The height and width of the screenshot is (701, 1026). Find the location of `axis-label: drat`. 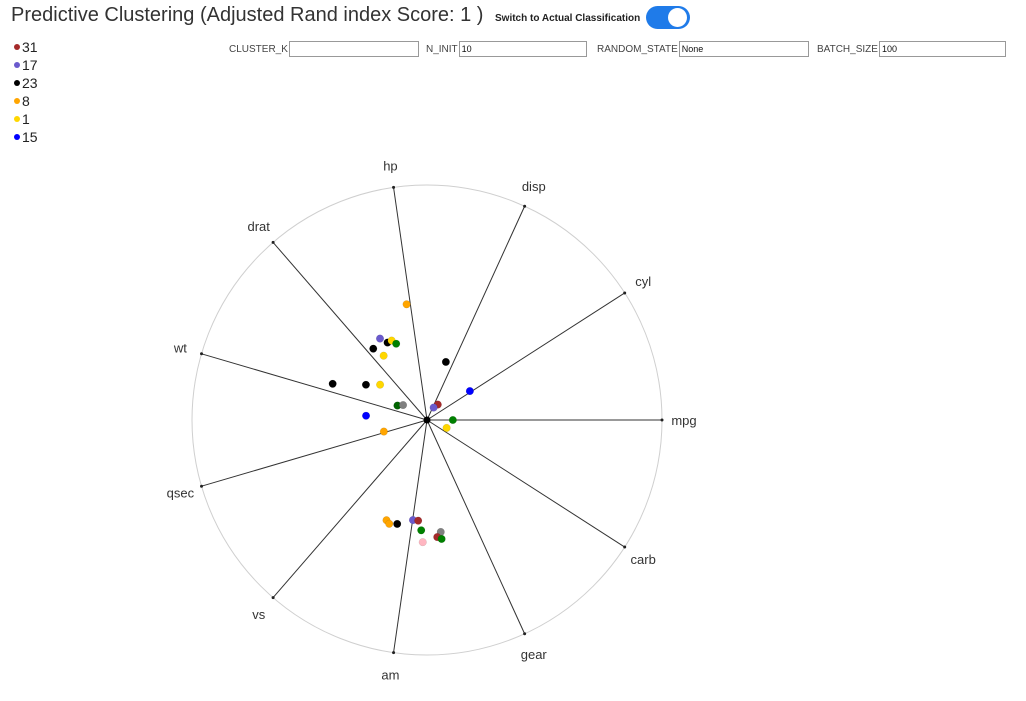

axis-label: drat is located at coordinates (258, 226).